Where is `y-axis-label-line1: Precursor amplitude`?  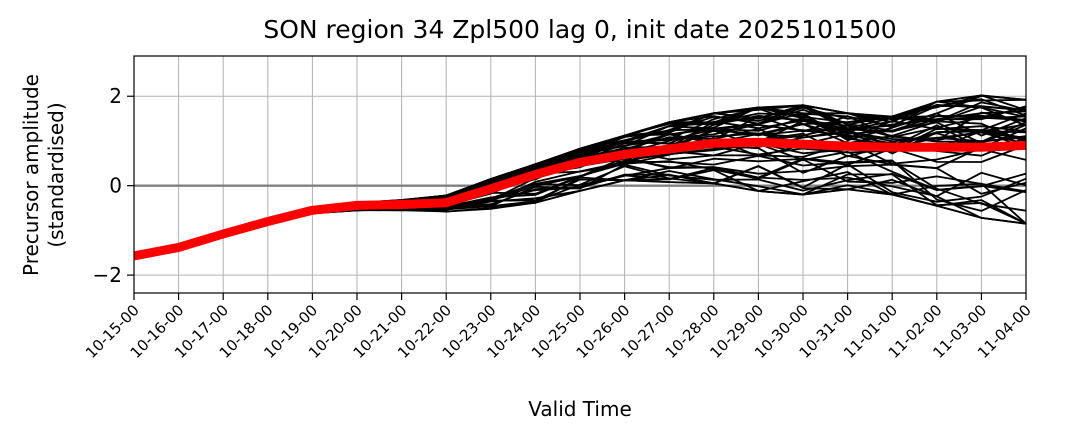
y-axis-label-line1: Precursor amplitude is located at coordinates (31, 175).